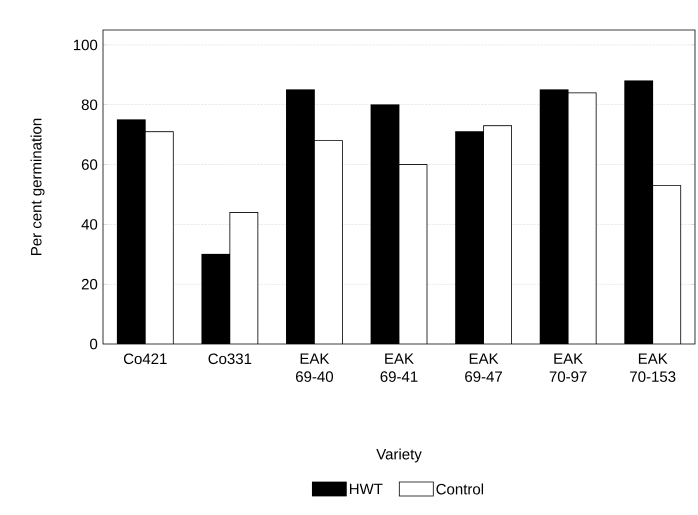  What do you see at coordinates (37, 186) in the screenshot?
I see `y-axis-title: Per cent germination` at bounding box center [37, 186].